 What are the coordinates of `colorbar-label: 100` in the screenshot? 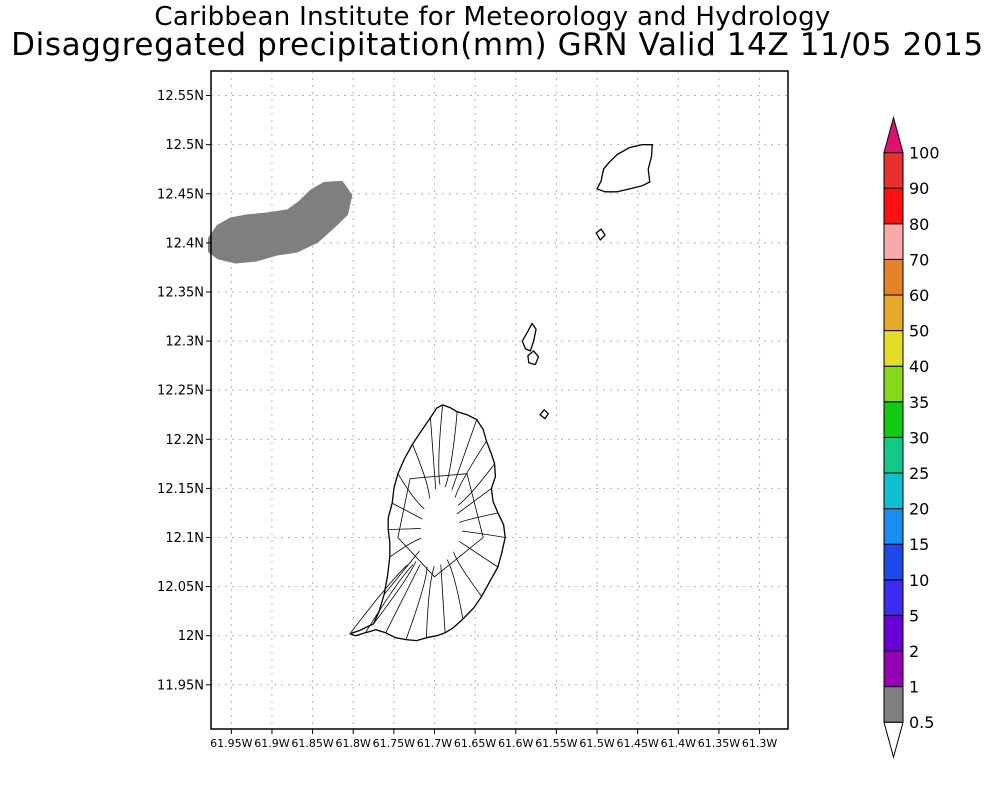 It's located at (924, 153).